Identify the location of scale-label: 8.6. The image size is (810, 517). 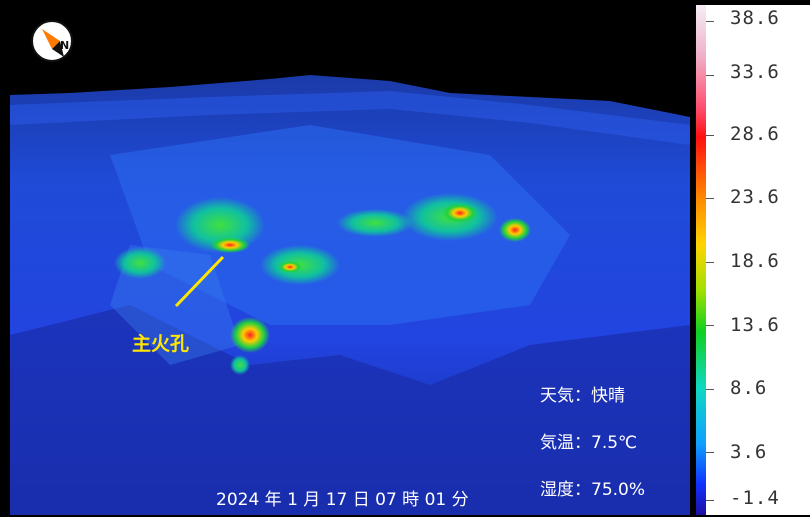
(768, 388).